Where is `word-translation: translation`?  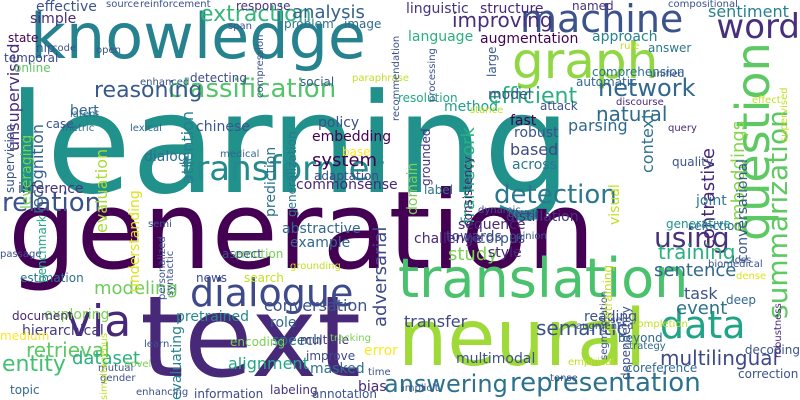
word-translation: translation is located at coordinates (543, 278).